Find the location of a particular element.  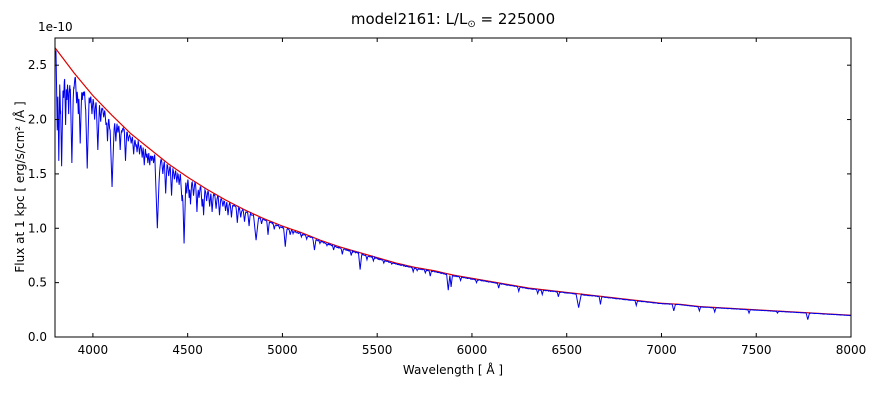

y-tick-label: 1.0 is located at coordinates (37, 228).